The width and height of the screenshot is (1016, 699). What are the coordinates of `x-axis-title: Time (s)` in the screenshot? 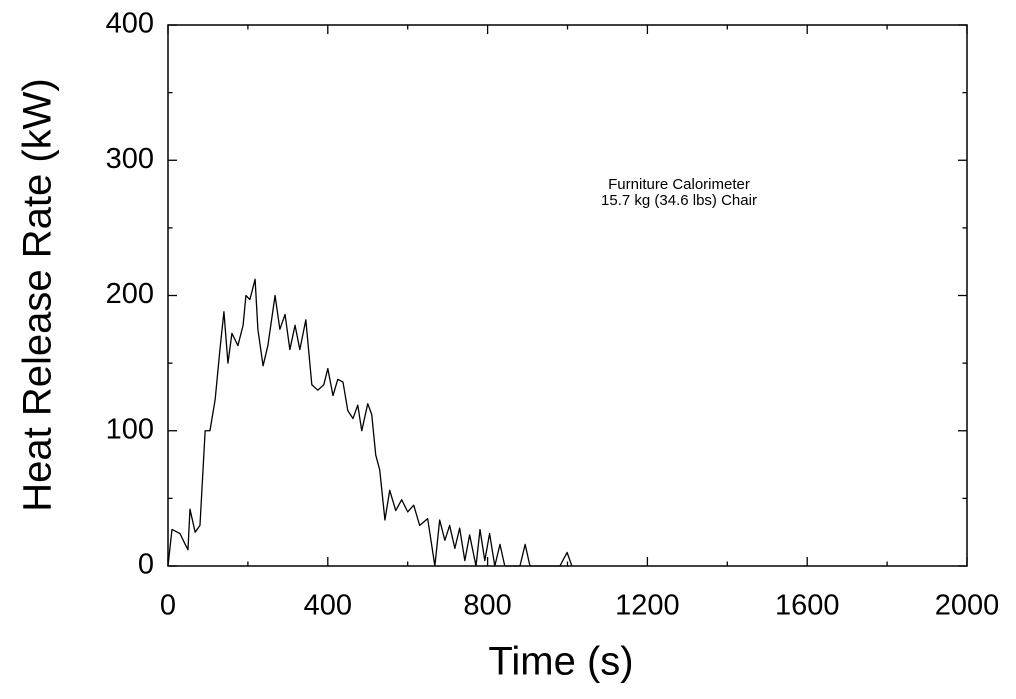 It's located at (560, 662).